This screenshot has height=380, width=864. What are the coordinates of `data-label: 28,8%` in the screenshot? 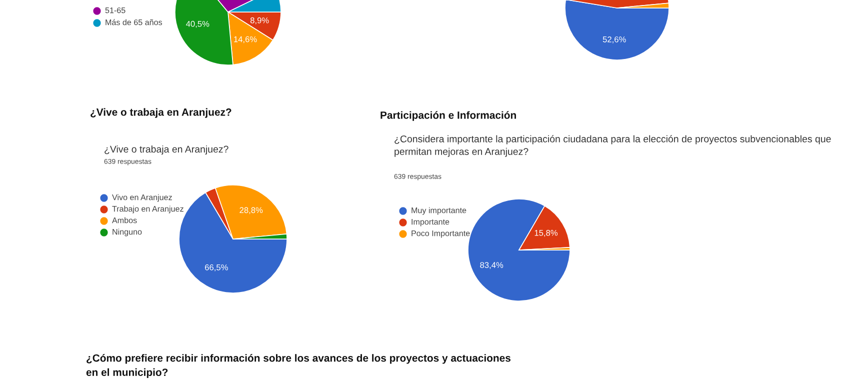 It's located at (251, 210).